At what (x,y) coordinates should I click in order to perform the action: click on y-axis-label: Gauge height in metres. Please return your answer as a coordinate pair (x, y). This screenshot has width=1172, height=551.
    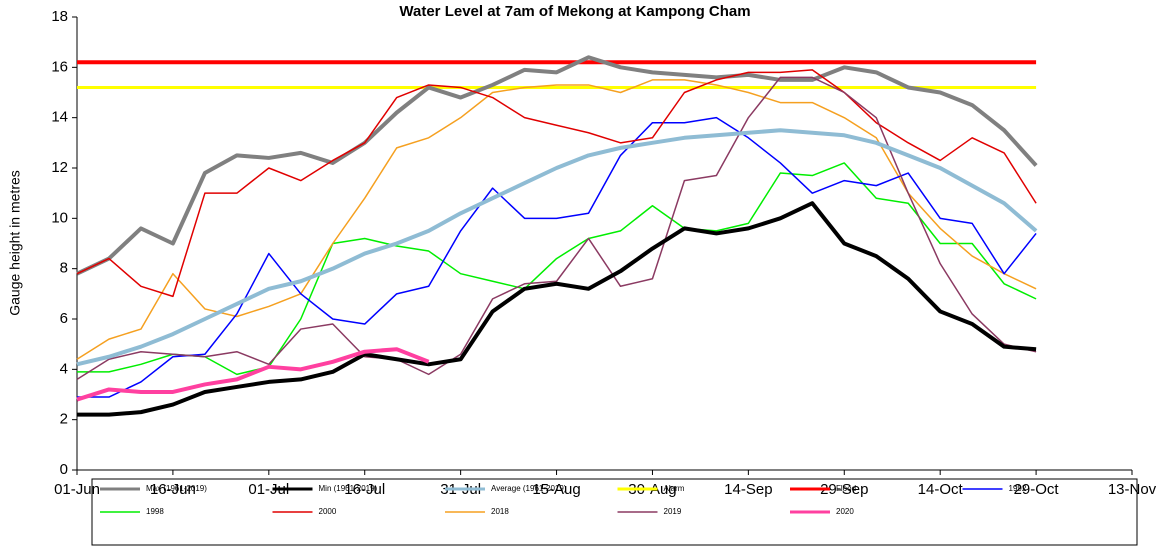
    Looking at the image, I should click on (15, 243).